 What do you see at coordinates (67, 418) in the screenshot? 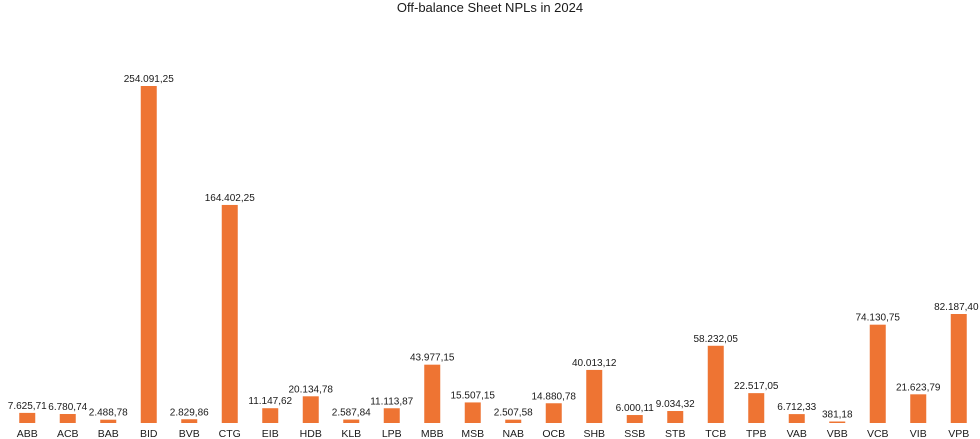
I see `bar-acb` at bounding box center [67, 418].